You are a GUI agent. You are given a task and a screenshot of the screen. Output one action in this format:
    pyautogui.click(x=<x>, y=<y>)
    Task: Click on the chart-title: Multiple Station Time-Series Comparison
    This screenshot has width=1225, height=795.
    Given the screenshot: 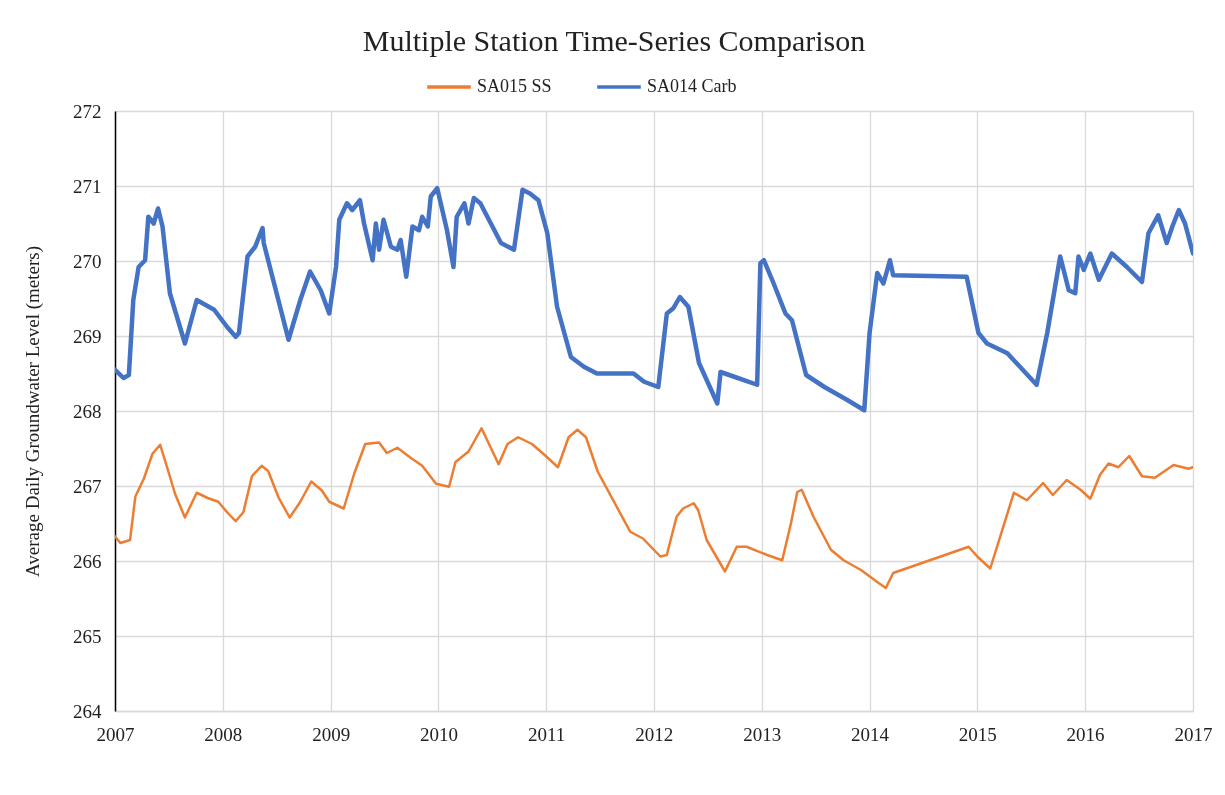 What is the action you would take?
    pyautogui.click(x=614, y=40)
    